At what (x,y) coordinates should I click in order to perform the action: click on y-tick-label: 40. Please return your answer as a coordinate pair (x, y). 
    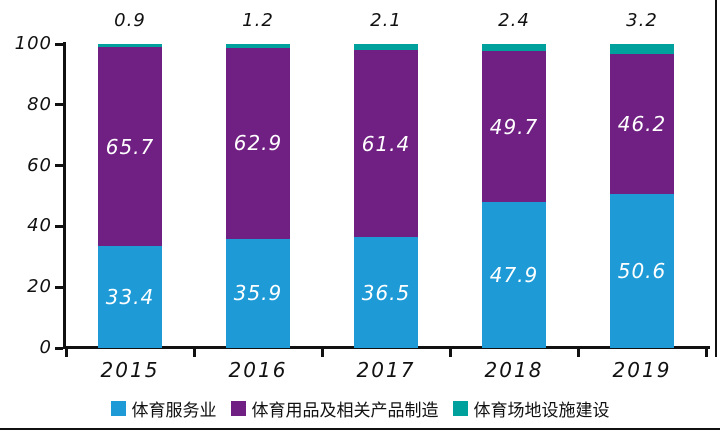
    Looking at the image, I should click on (39, 226).